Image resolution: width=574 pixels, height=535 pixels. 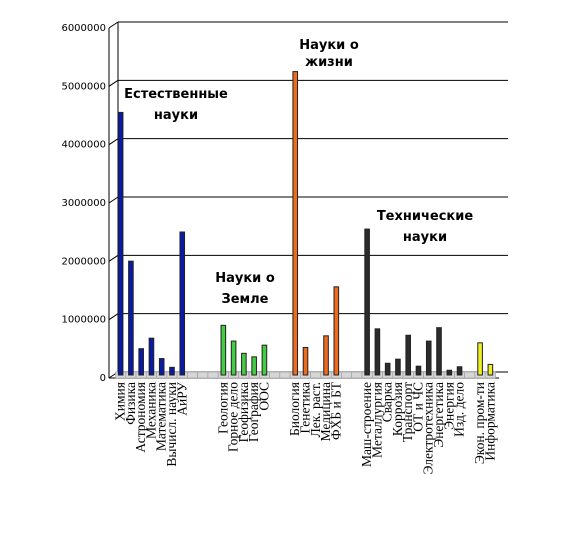 I want to click on x-tick-label: Химия, so click(x=120, y=401).